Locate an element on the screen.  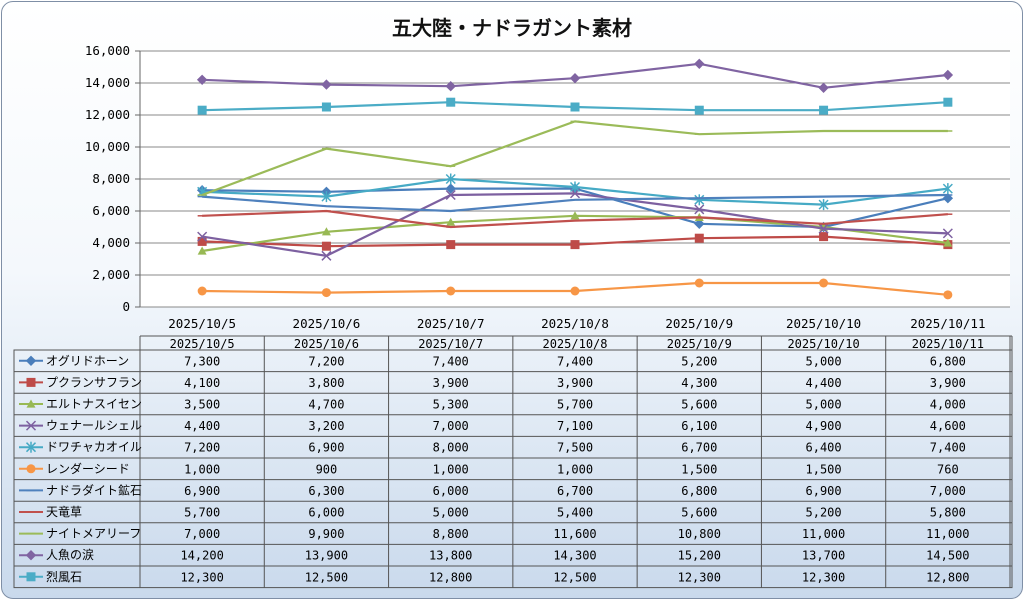
table-cell: 7,000 is located at coordinates (948, 491).